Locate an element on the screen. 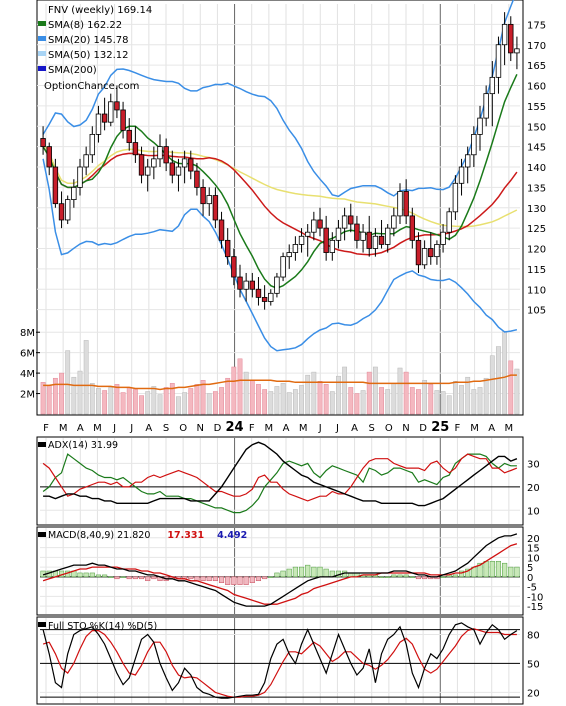 Image resolution: width=566 pixels, height=706 pixels. price-tick-label: 175 is located at coordinates (536, 25).